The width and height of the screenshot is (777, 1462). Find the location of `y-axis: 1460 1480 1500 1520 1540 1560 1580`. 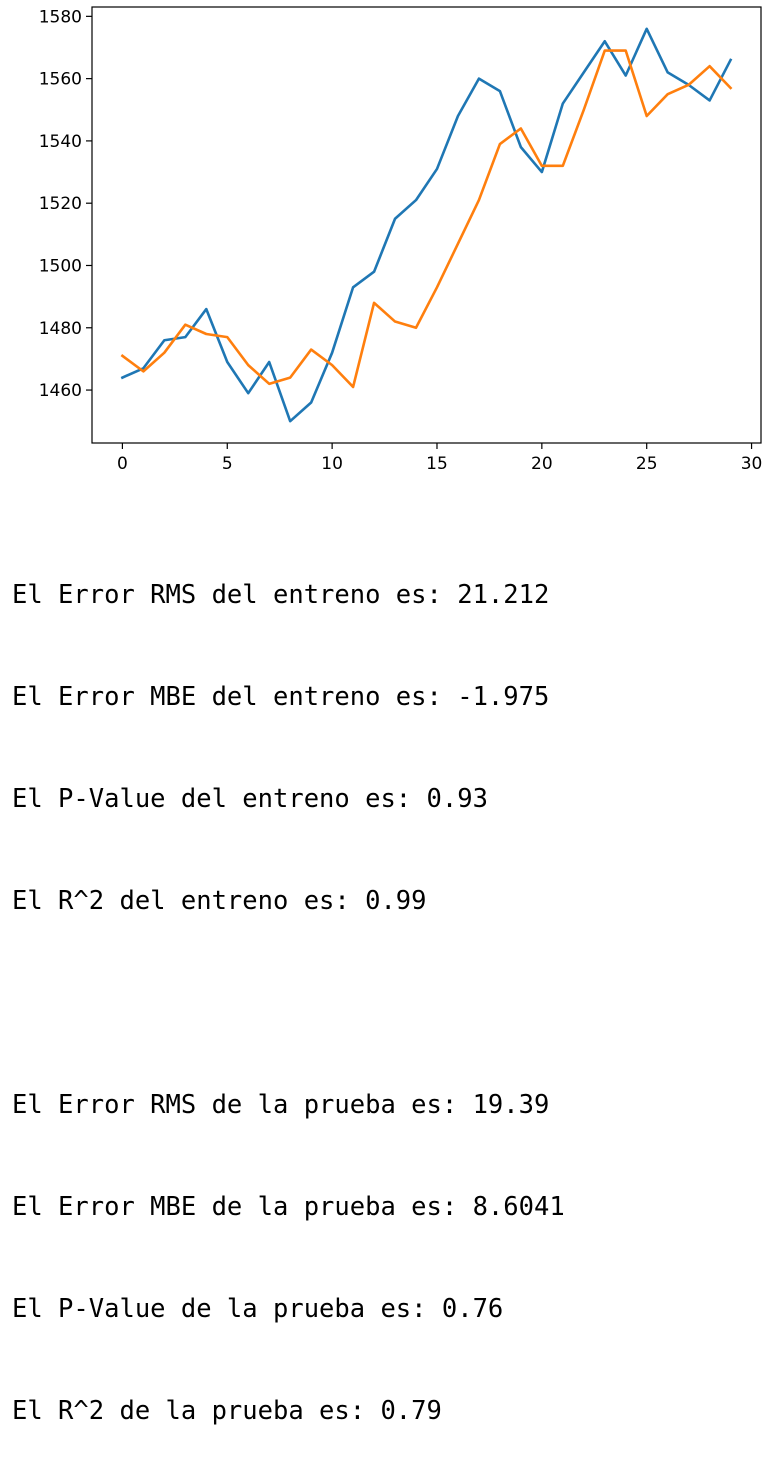

y-axis: 1460 1480 1500 1520 1540 1560 1580 is located at coordinates (65, 204).